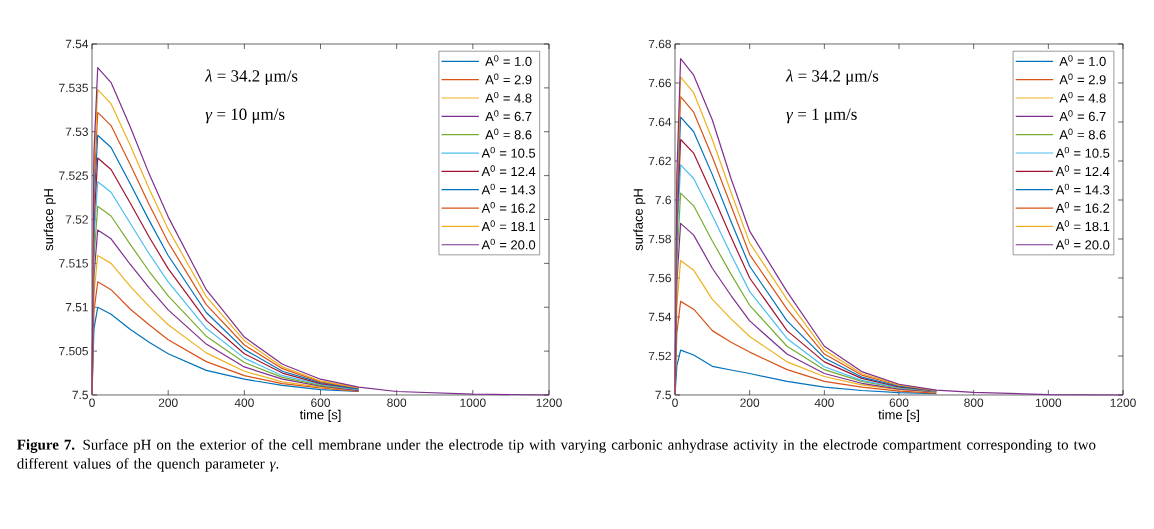 This screenshot has width=1154, height=529. I want to click on y-tick-label: 7.62, so click(659, 161).